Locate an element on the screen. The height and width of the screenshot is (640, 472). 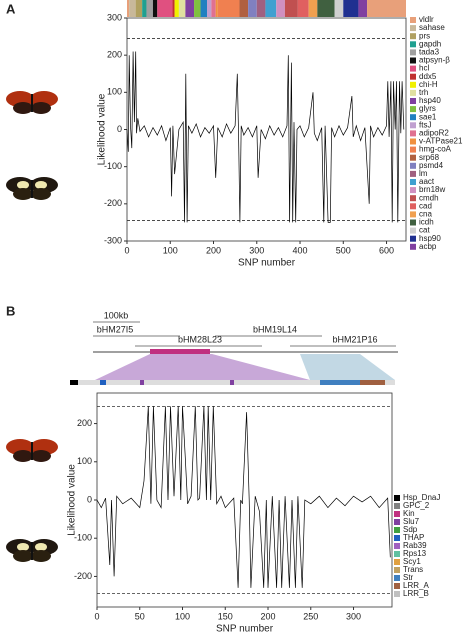
legend-label: ddx5 is located at coordinates (428, 76).